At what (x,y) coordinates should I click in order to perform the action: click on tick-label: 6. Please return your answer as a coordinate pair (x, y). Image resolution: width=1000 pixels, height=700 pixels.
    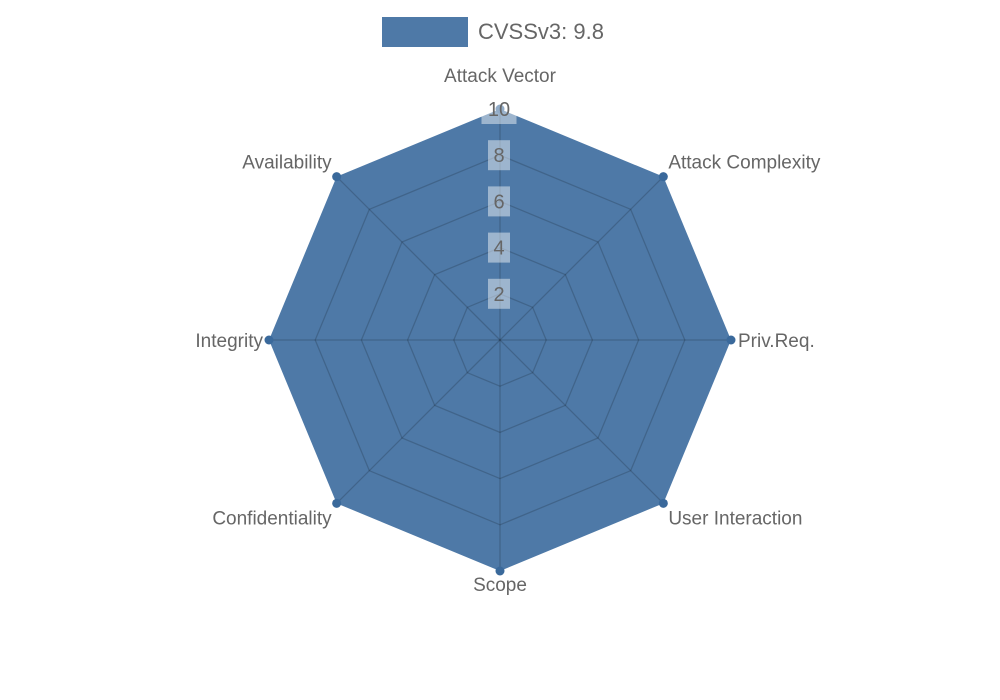
    Looking at the image, I should click on (498, 202).